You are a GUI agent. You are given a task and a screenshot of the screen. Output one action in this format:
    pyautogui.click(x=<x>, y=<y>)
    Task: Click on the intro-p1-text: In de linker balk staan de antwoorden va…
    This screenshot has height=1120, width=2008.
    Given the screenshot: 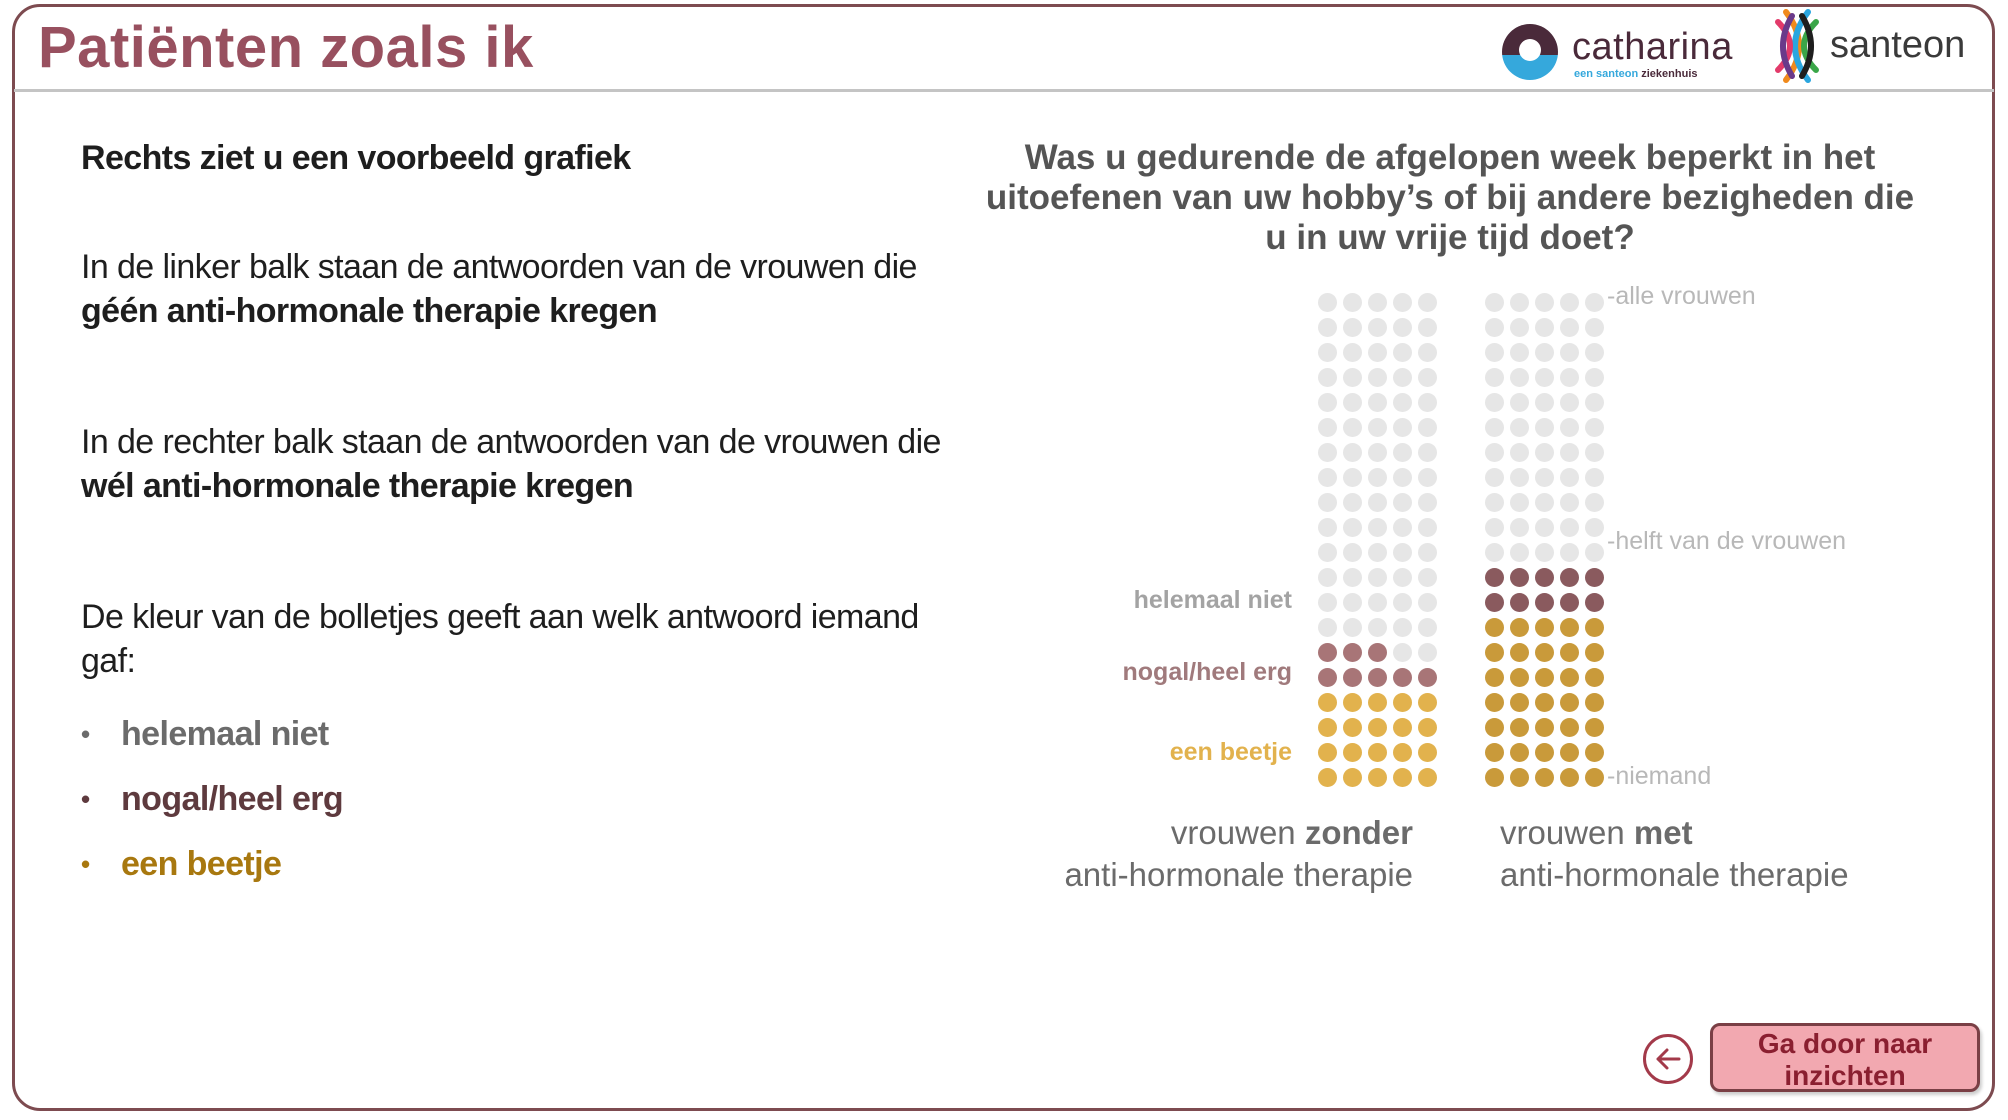 What is the action you would take?
    pyautogui.click(x=499, y=267)
    